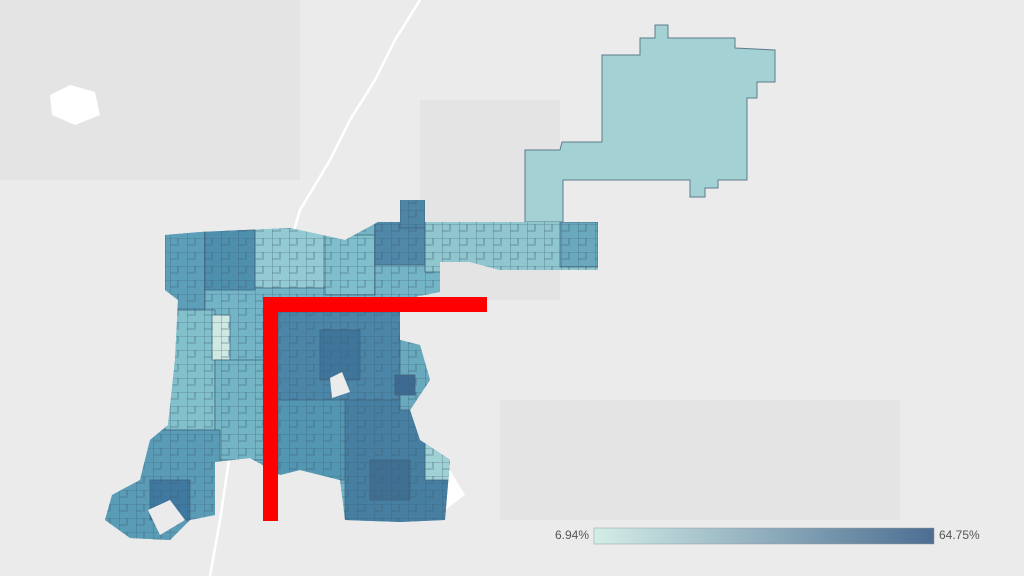 The image size is (1024, 576). I want to click on legend-min-label: 6.94%, so click(572, 535).